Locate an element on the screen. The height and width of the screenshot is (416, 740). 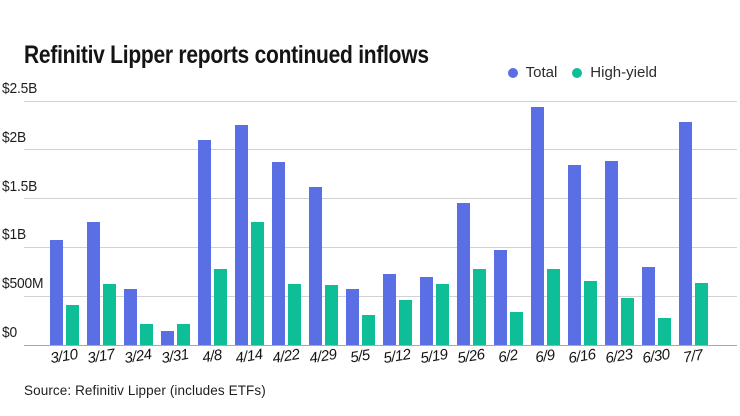
y-axis-tick-label: $1.5B is located at coordinates (20, 186).